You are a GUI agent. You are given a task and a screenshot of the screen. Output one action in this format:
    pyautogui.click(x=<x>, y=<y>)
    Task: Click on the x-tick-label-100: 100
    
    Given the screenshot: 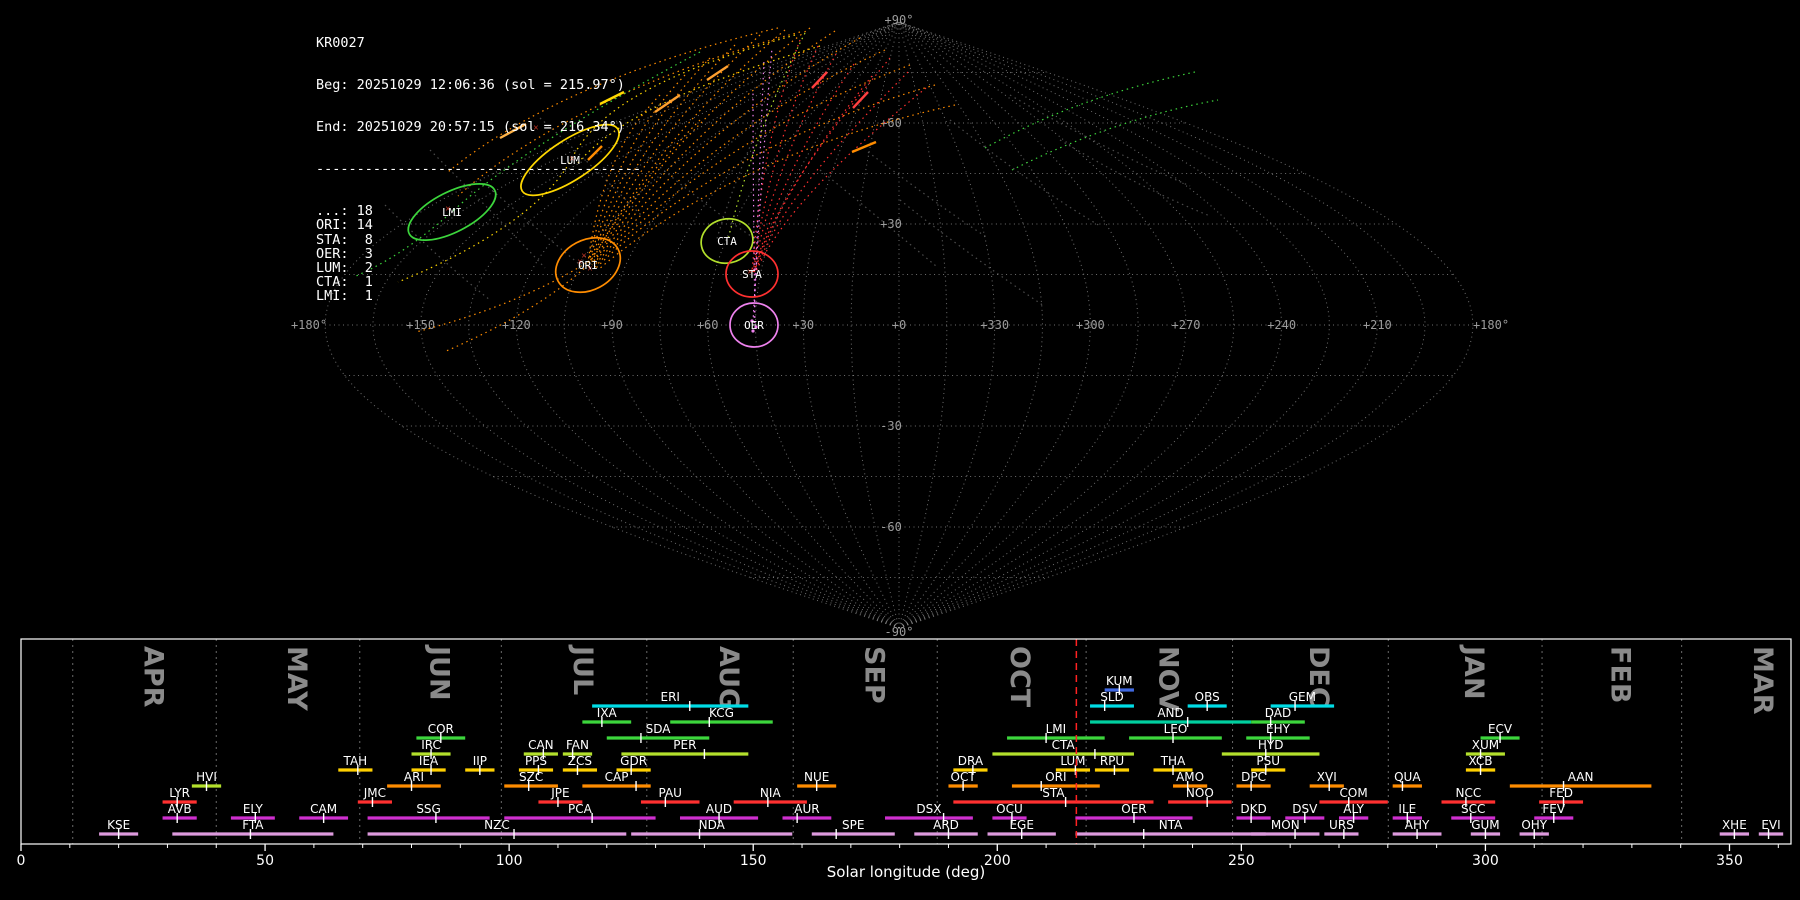 What is the action you would take?
    pyautogui.click(x=509, y=861)
    